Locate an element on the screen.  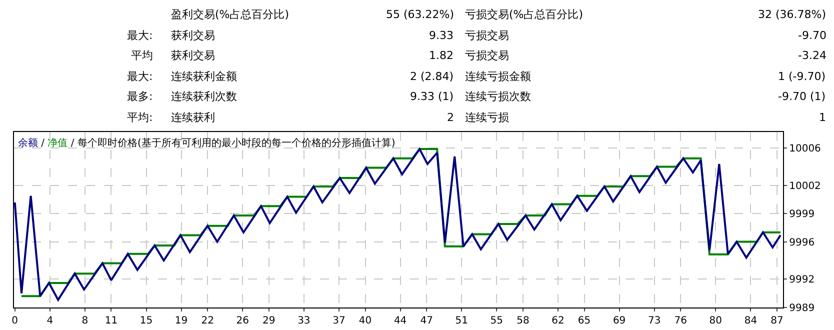
text: 1.82 is located at coordinates (441, 55).